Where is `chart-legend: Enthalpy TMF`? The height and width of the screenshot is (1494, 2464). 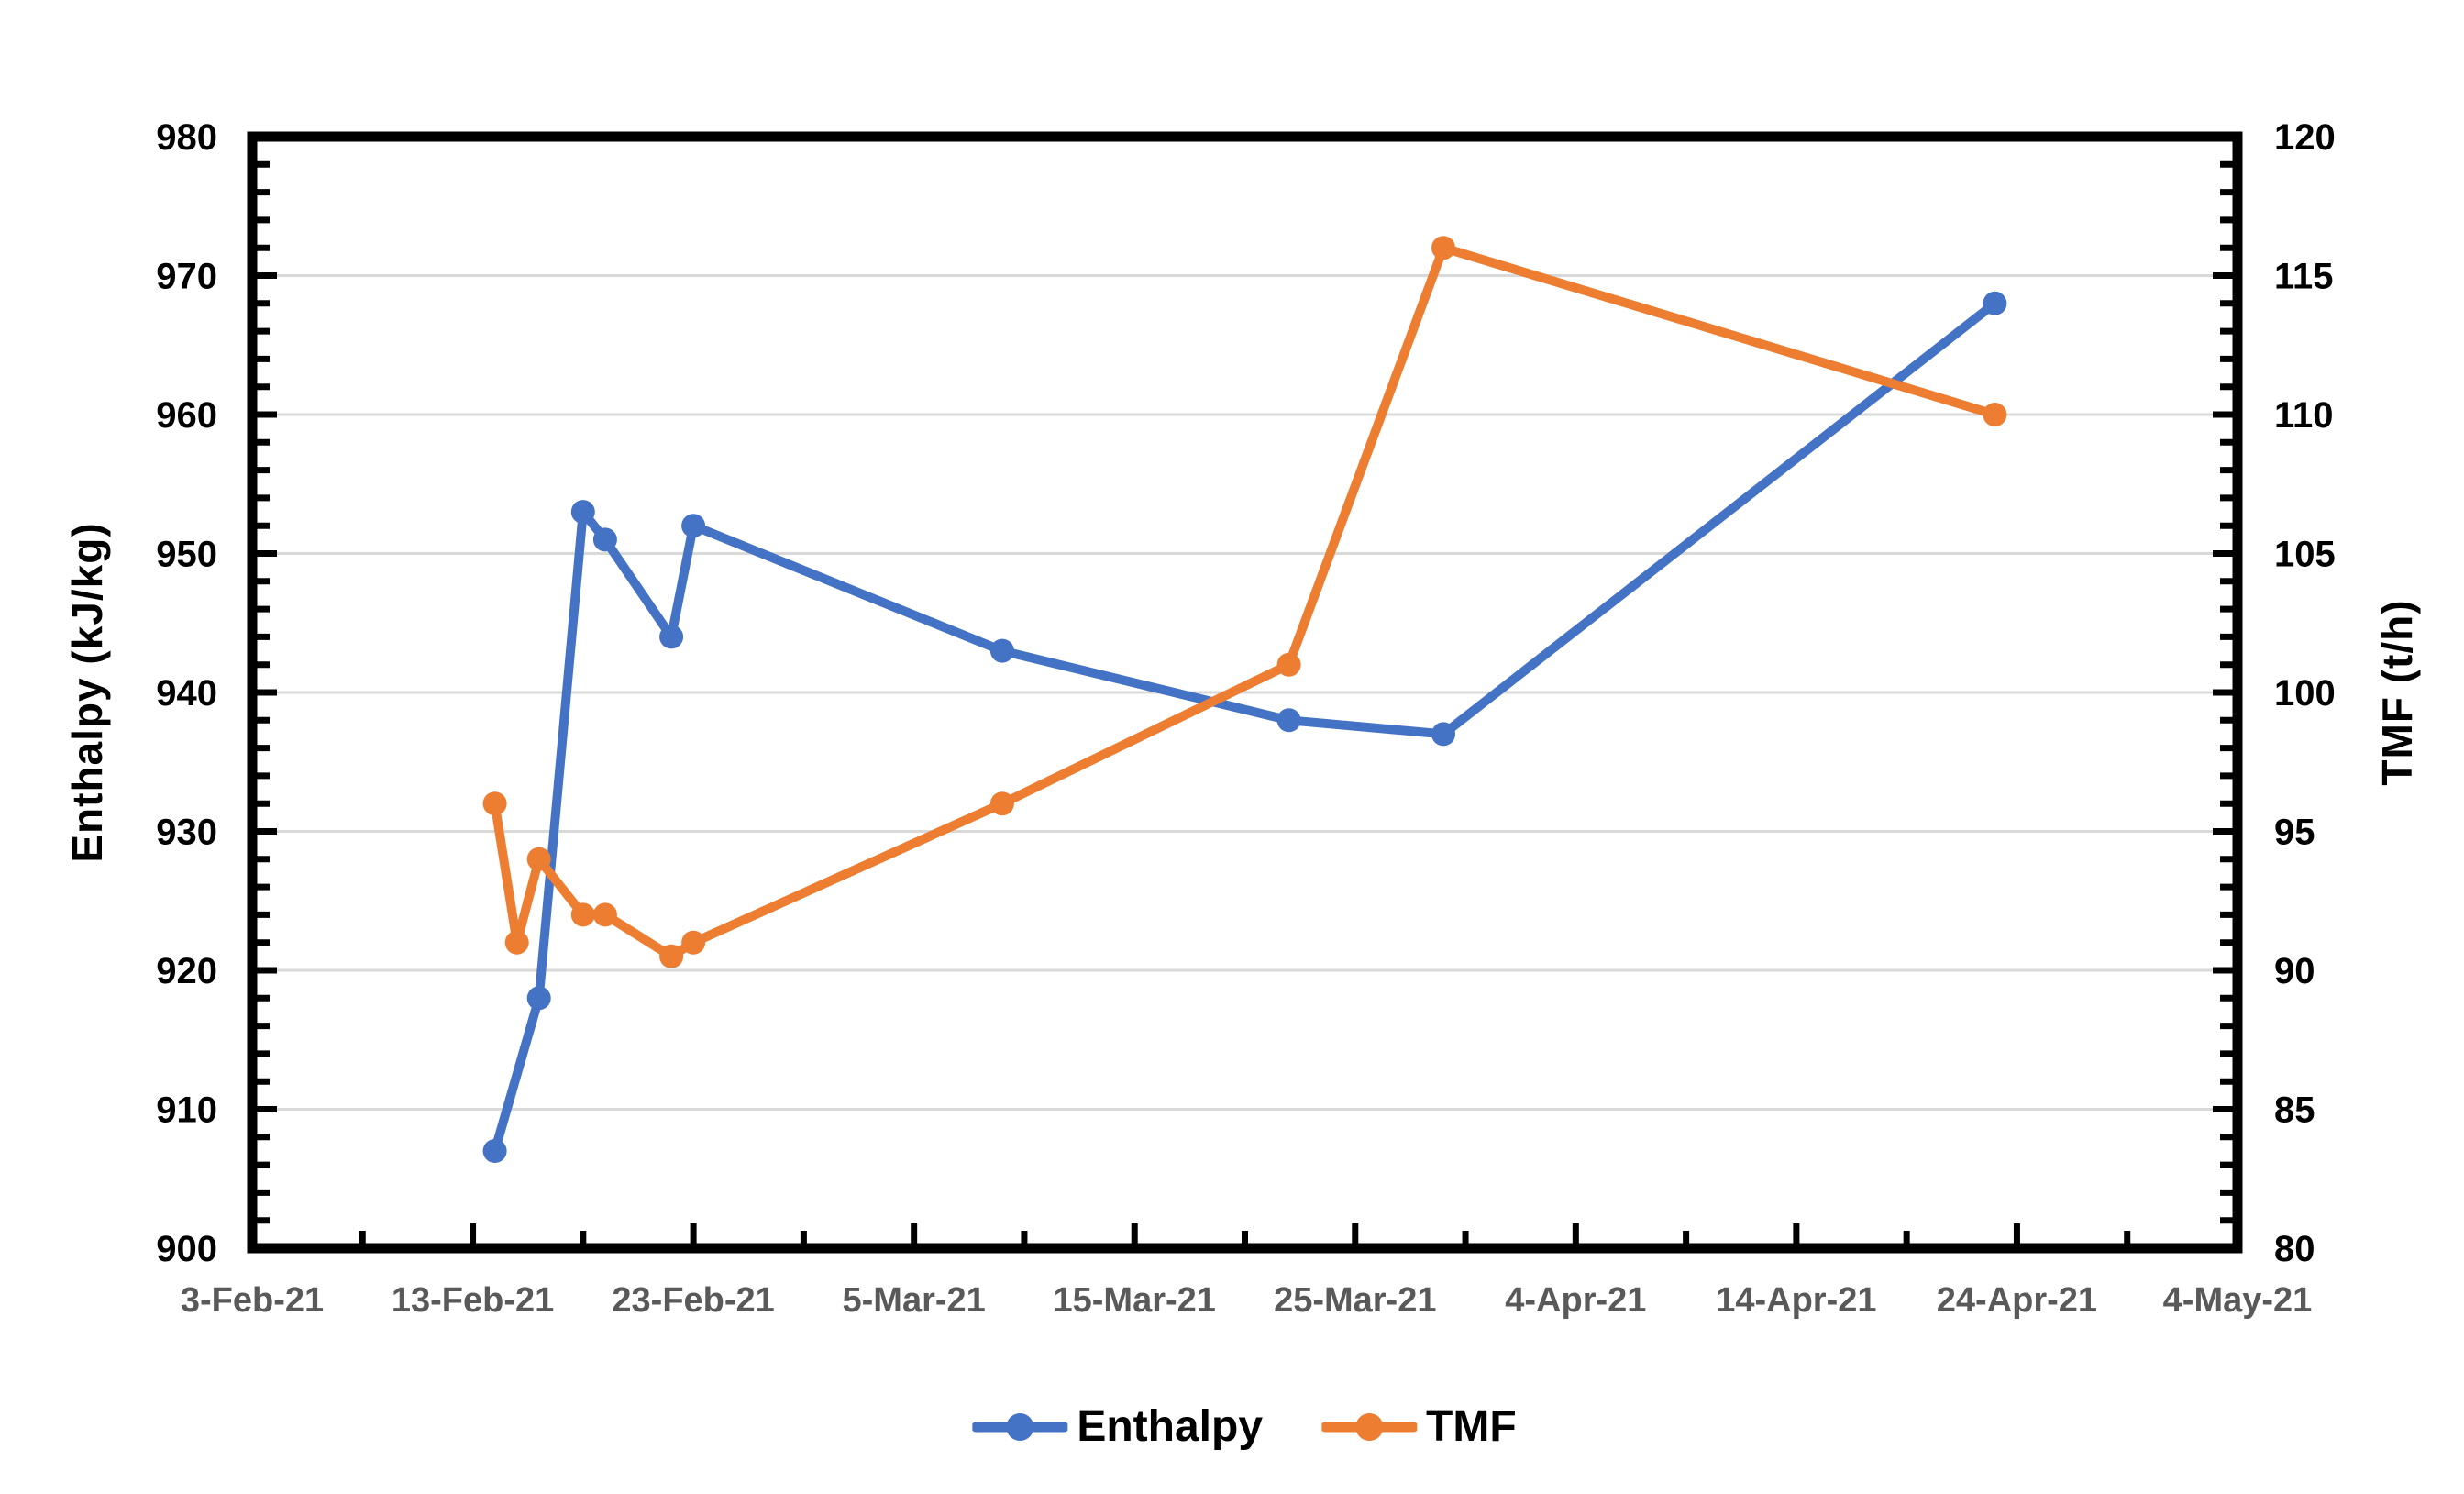 chart-legend: Enthalpy TMF is located at coordinates (1244, 1426).